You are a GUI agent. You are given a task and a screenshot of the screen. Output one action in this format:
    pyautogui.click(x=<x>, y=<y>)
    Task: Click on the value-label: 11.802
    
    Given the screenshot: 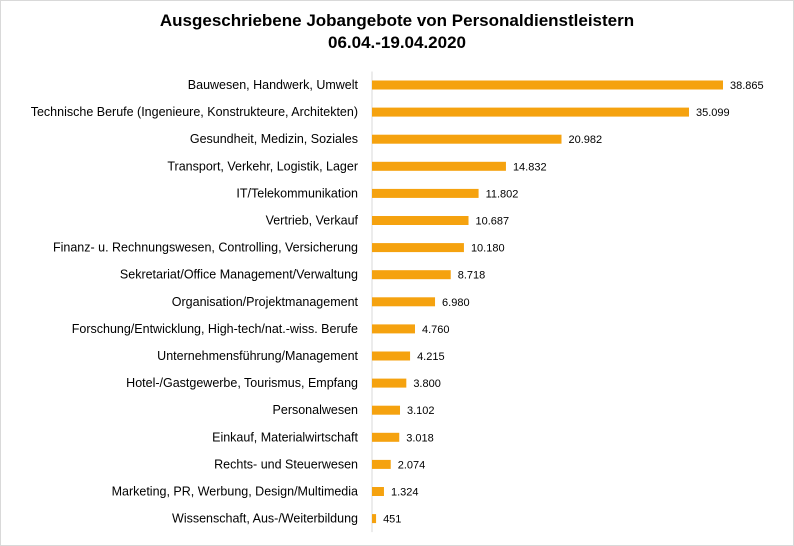 What is the action you would take?
    pyautogui.click(x=502, y=194)
    